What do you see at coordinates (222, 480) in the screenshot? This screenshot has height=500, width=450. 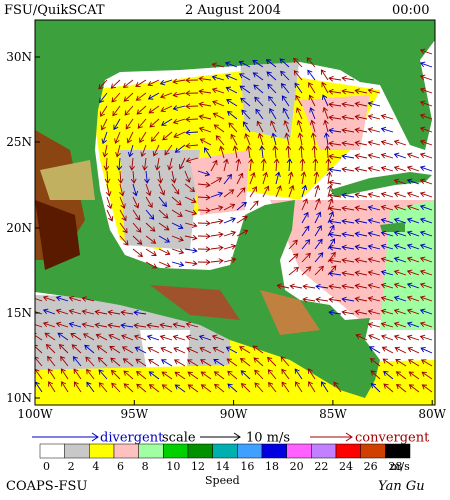 I see `colorbar-title: Speed` at bounding box center [222, 480].